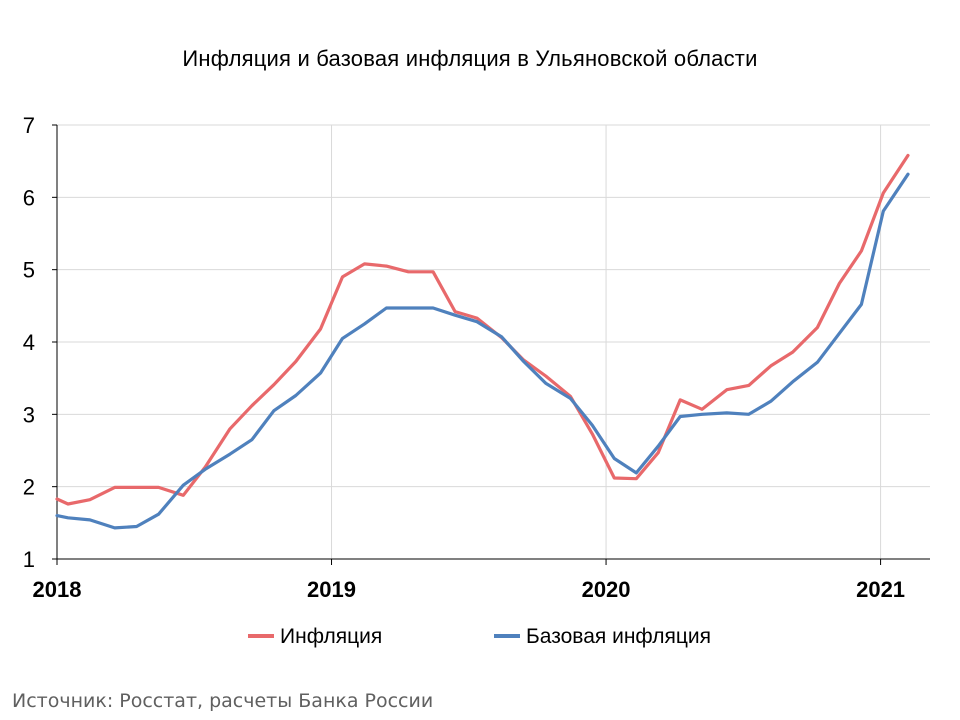 The width and height of the screenshot is (960, 720). What do you see at coordinates (29, 197) in the screenshot?
I see `y-tick-label: 6` at bounding box center [29, 197].